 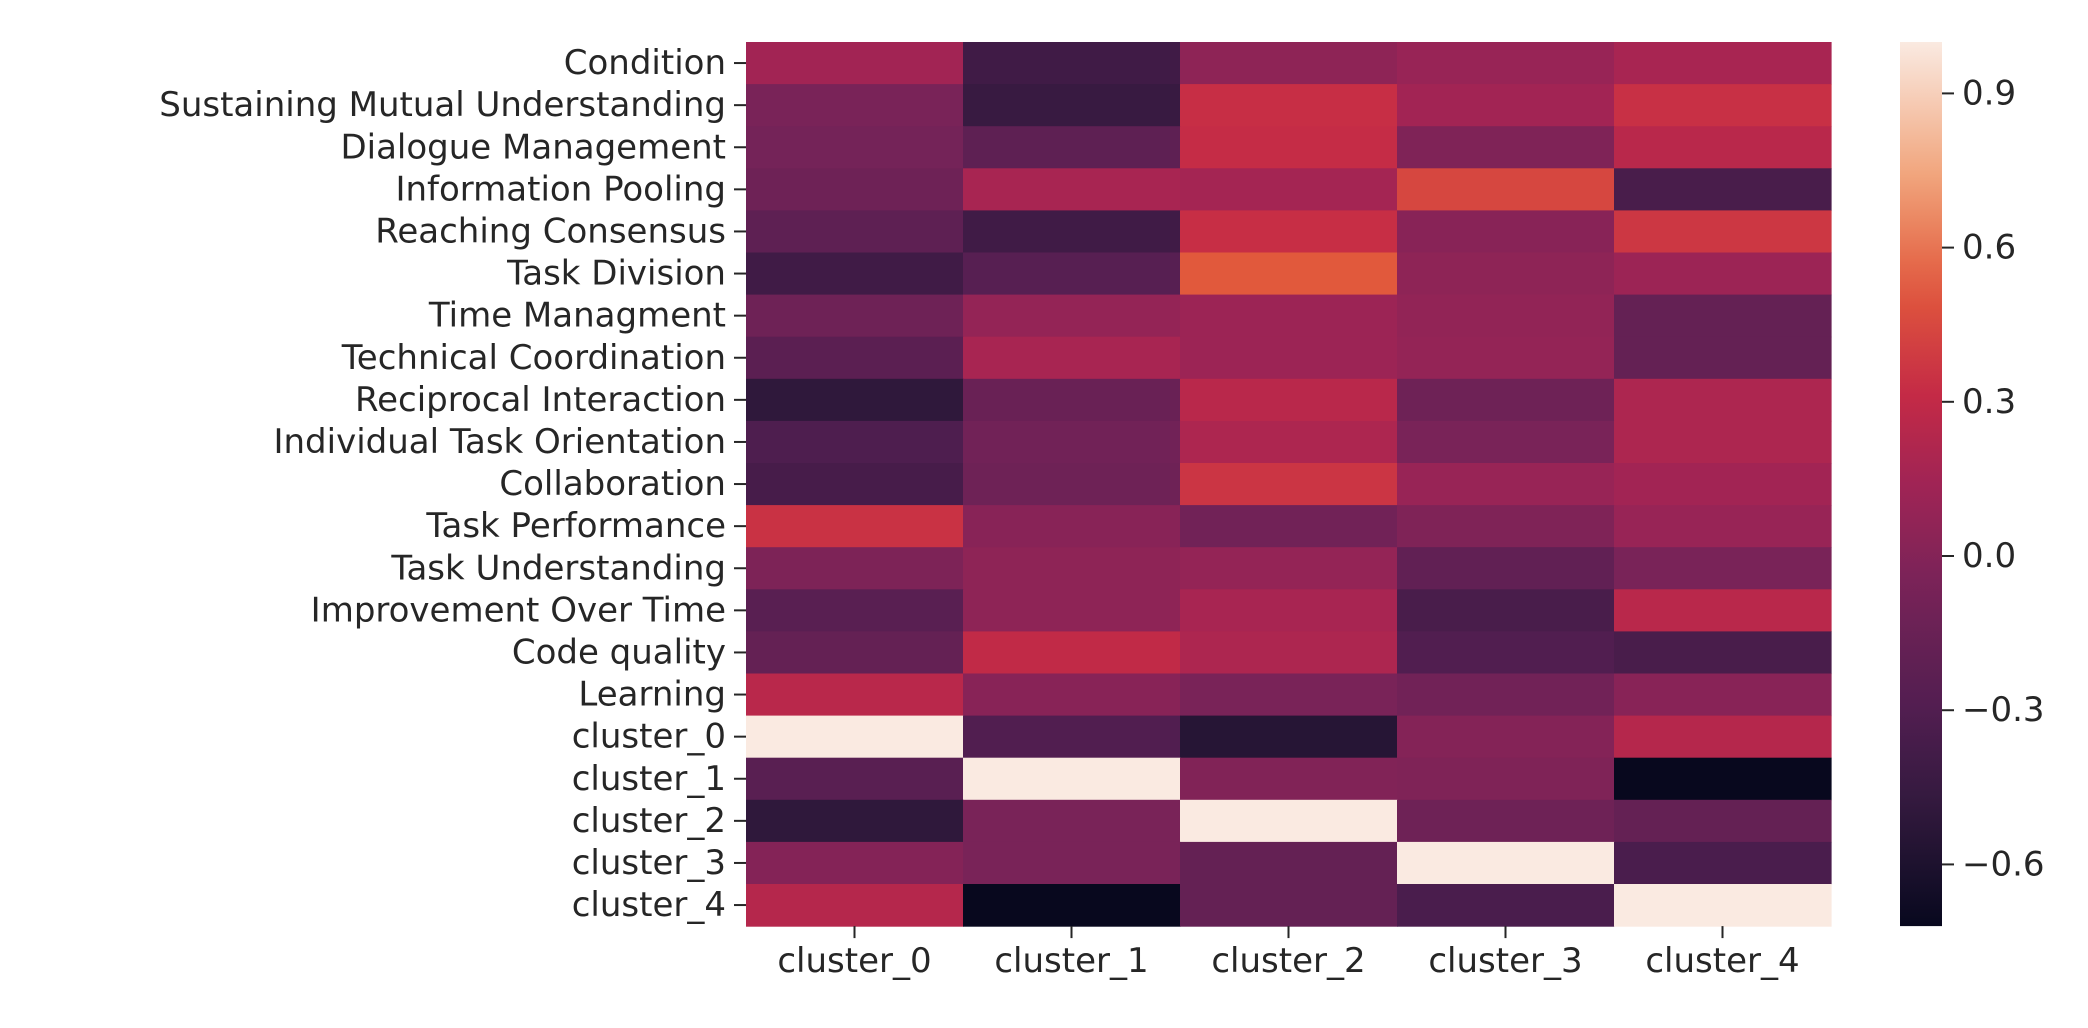 What do you see at coordinates (533, 147) in the screenshot?
I see `row-label: Dialogue Management` at bounding box center [533, 147].